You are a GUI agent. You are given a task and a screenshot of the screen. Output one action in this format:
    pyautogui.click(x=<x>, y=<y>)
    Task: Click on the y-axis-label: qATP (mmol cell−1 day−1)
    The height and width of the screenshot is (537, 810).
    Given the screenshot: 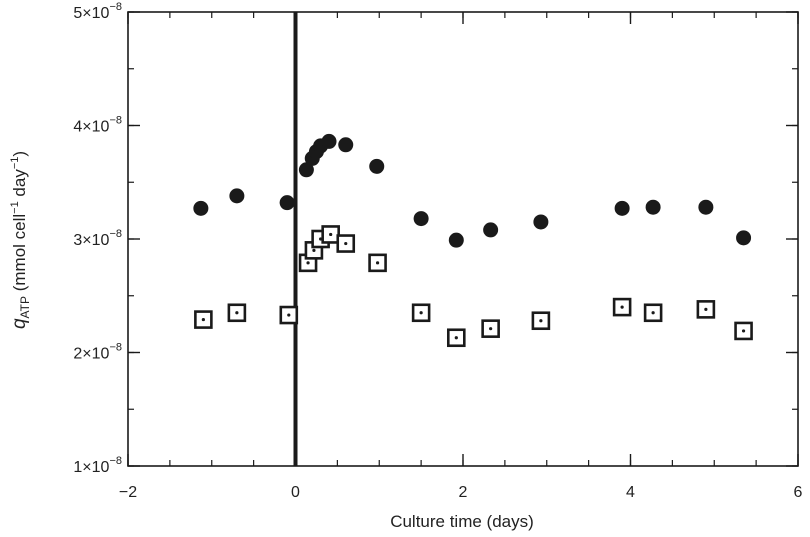 What is the action you would take?
    pyautogui.click(x=20, y=240)
    